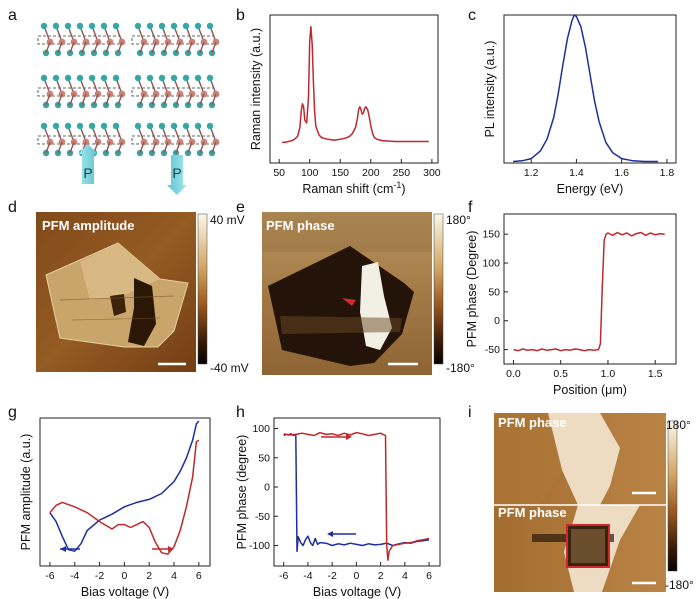  What do you see at coordinates (264, 458) in the screenshot?
I see `chart-h-ytick-label: 50` at bounding box center [264, 458].